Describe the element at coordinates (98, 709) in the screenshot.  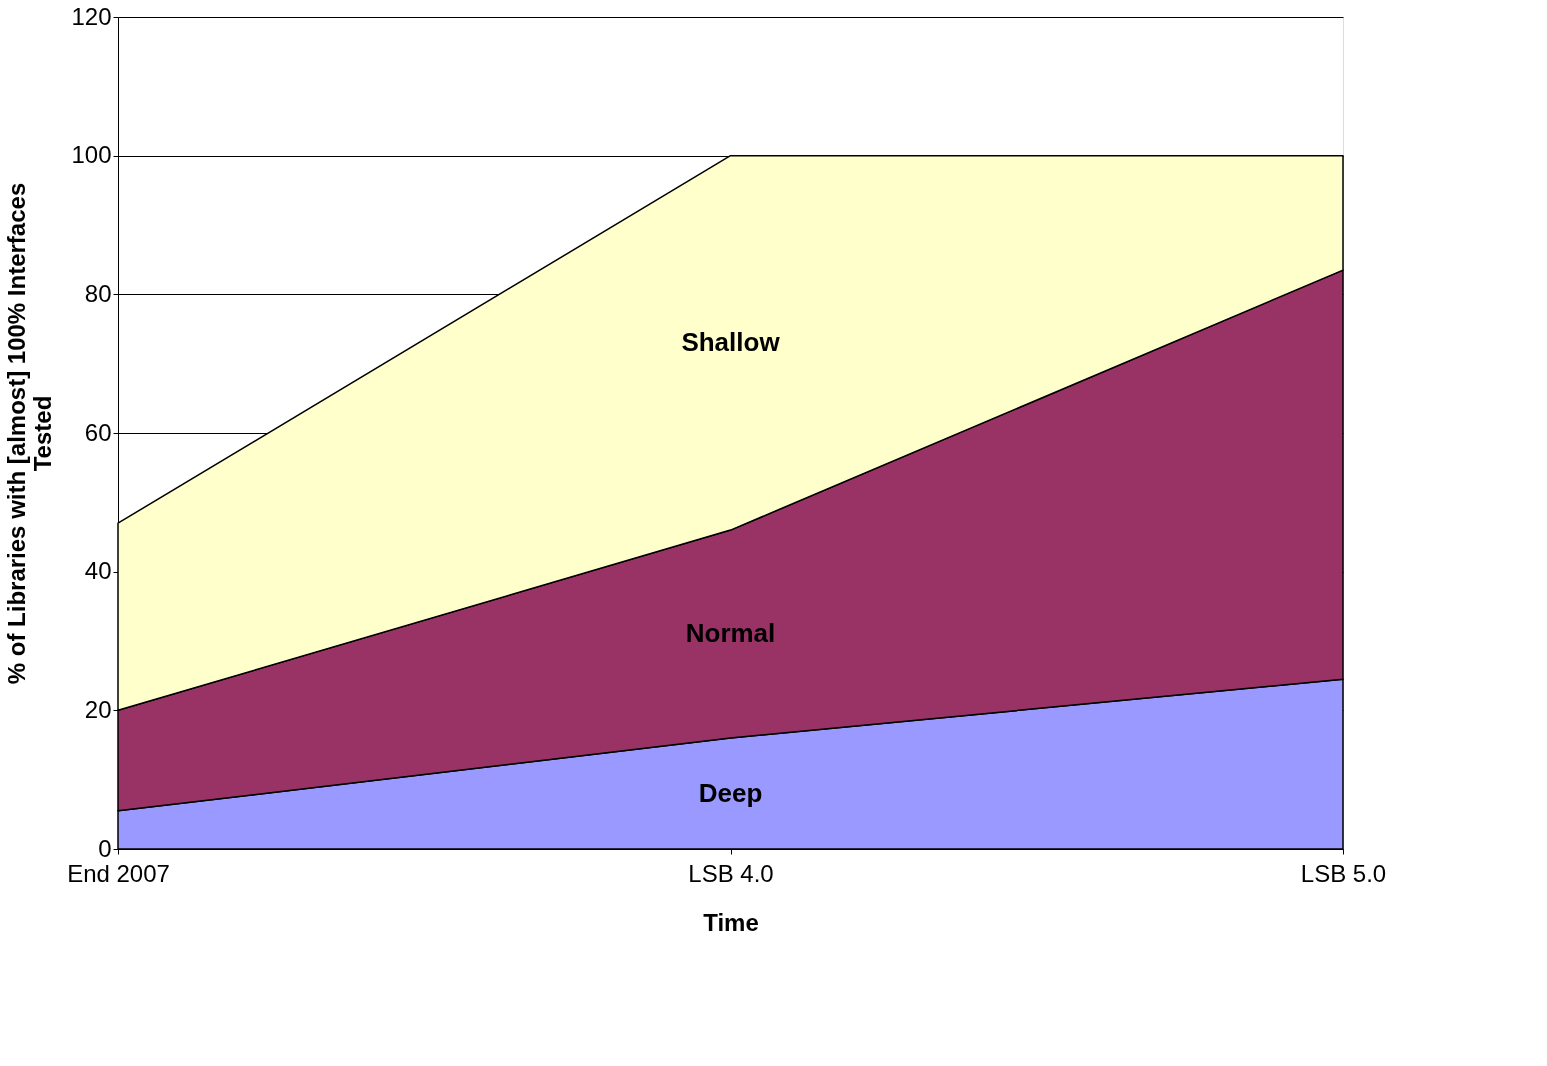
I see `y-tick-label: 20` at that location.